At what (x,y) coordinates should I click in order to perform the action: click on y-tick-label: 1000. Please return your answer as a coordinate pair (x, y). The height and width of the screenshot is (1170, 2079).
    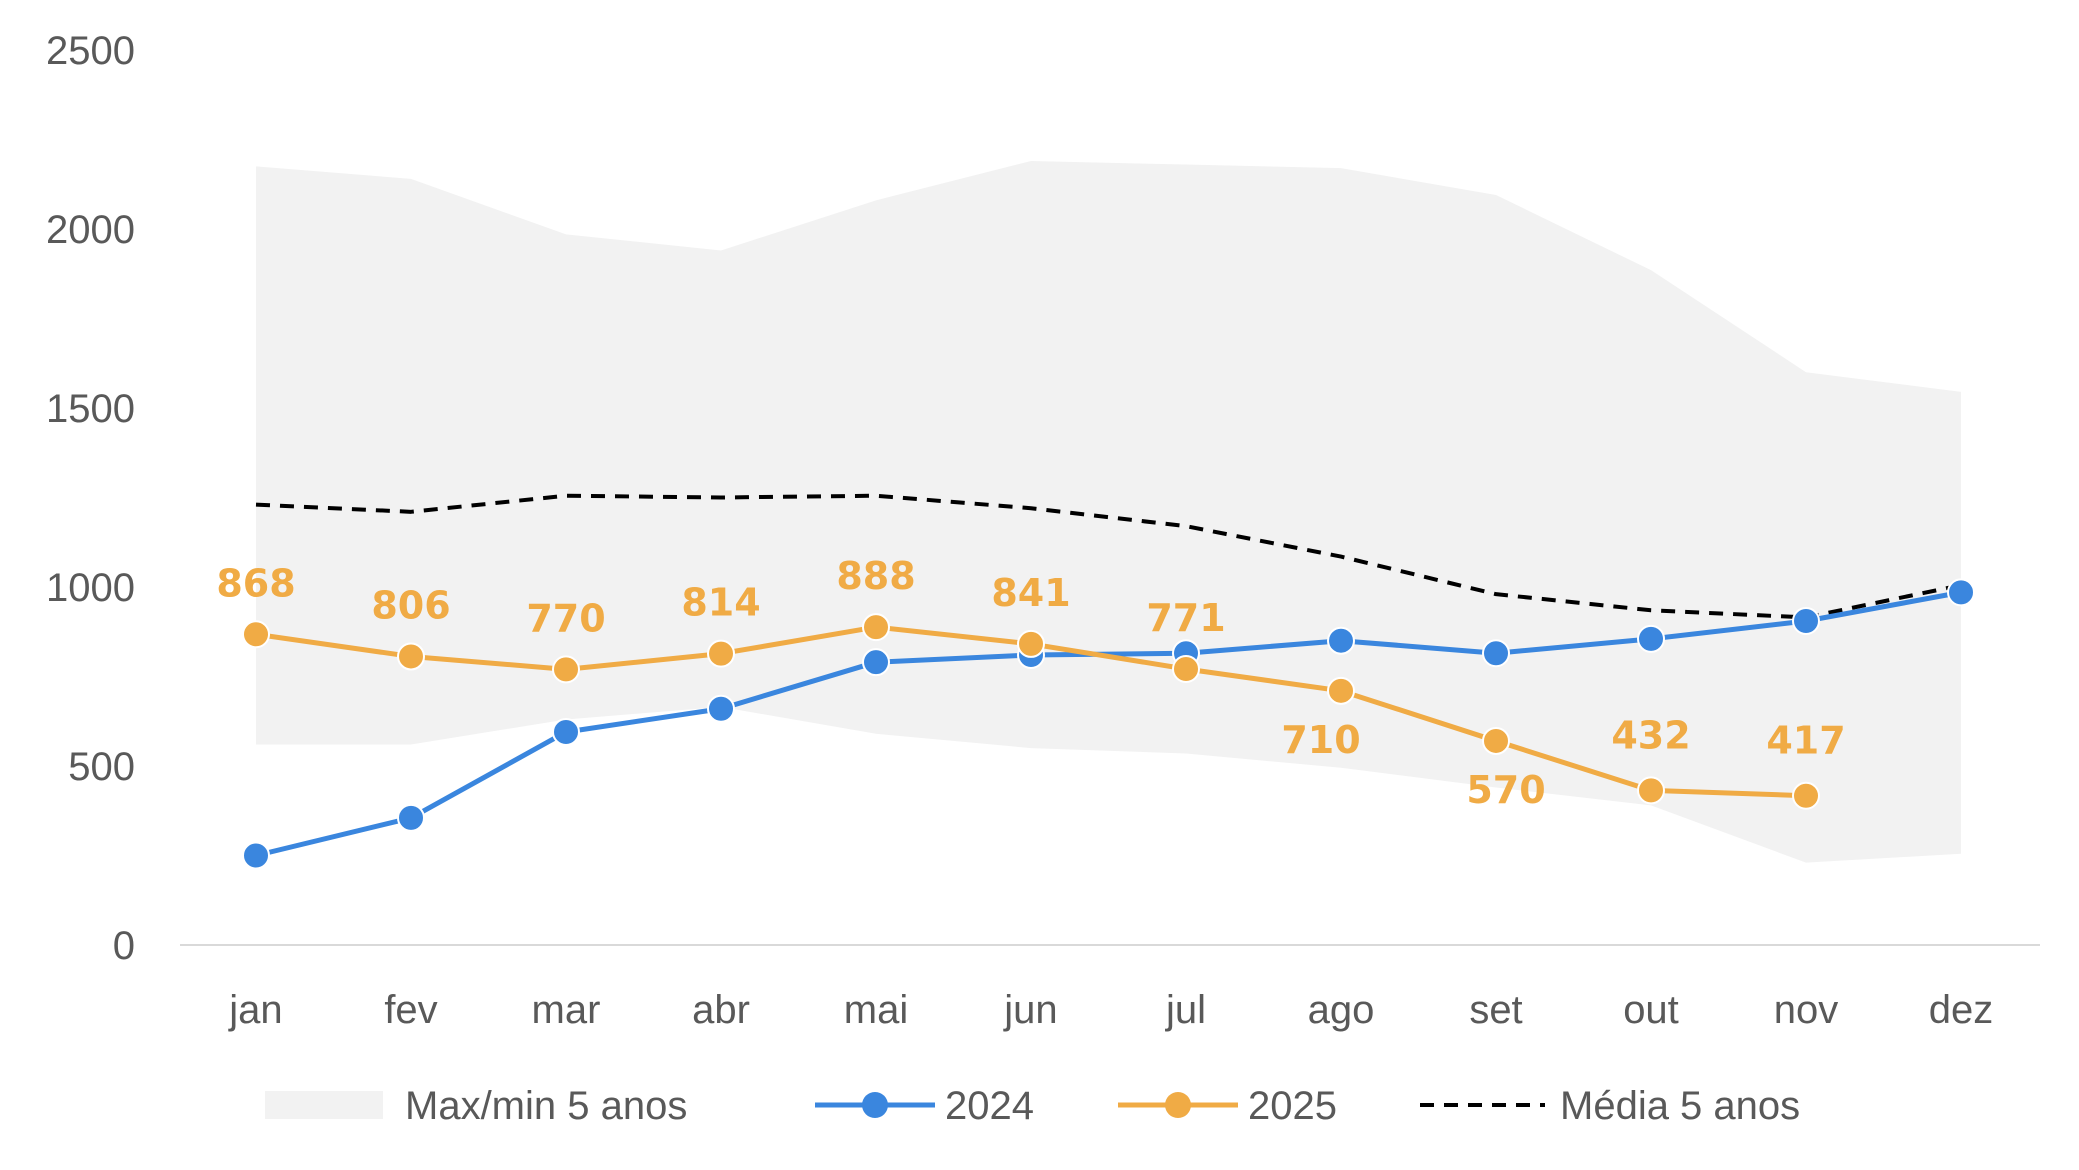
    Looking at the image, I should click on (90, 588).